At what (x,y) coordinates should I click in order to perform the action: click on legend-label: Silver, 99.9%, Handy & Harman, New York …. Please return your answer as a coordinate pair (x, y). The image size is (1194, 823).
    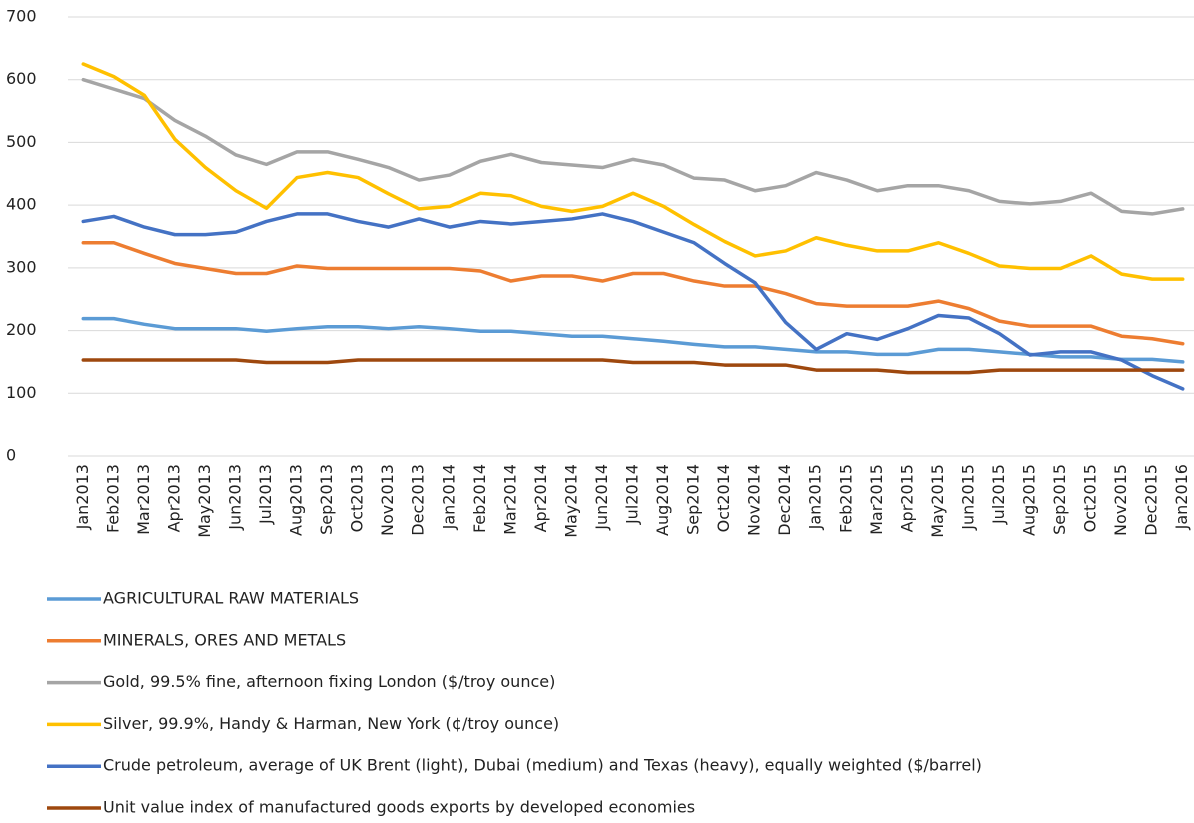
    Looking at the image, I should click on (331, 723).